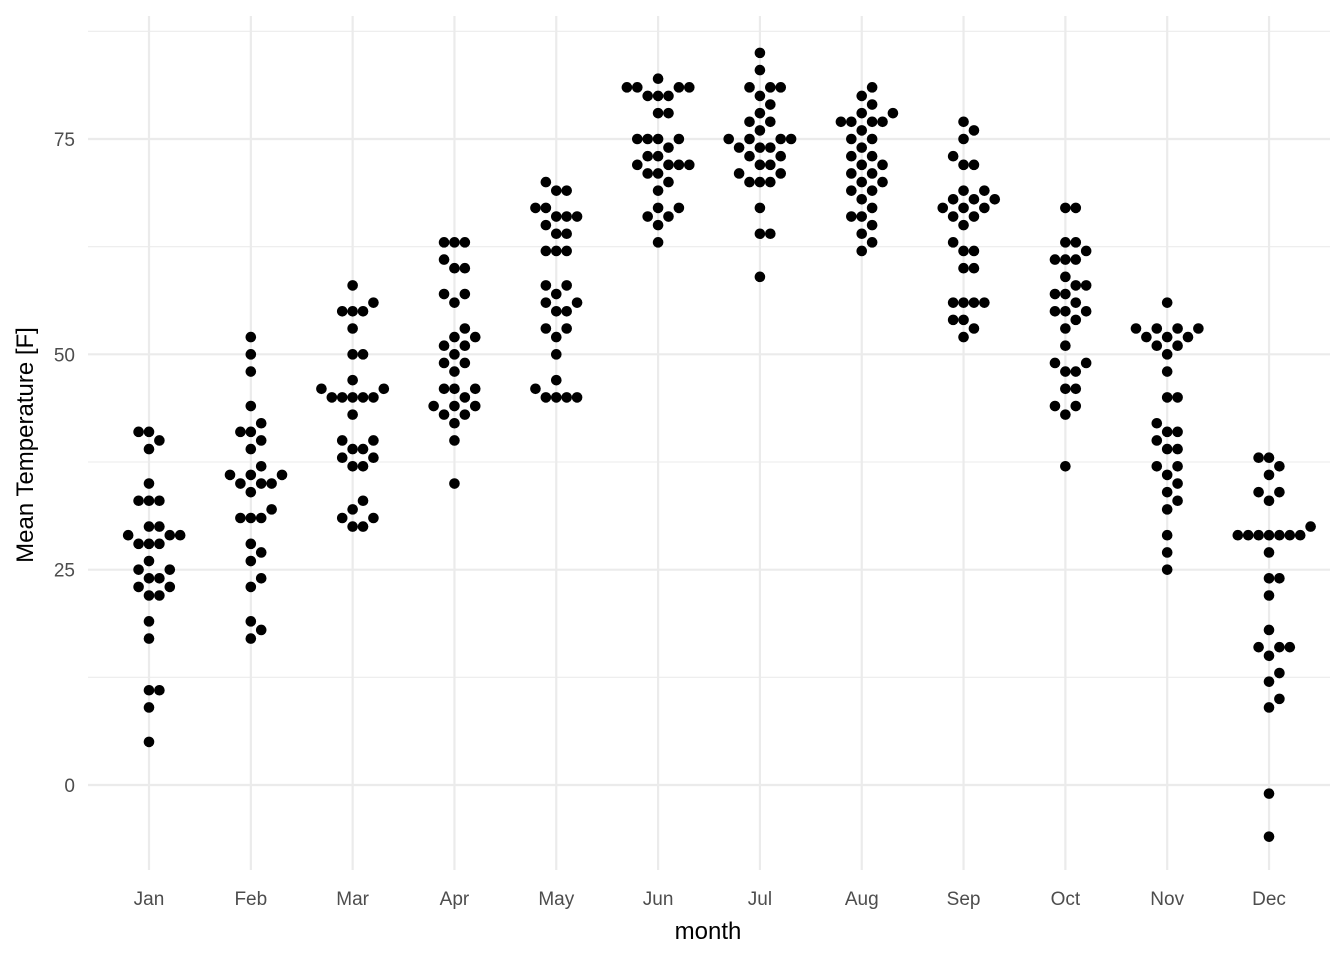  What do you see at coordinates (64, 571) in the screenshot?
I see `y-tick-label: 25` at bounding box center [64, 571].